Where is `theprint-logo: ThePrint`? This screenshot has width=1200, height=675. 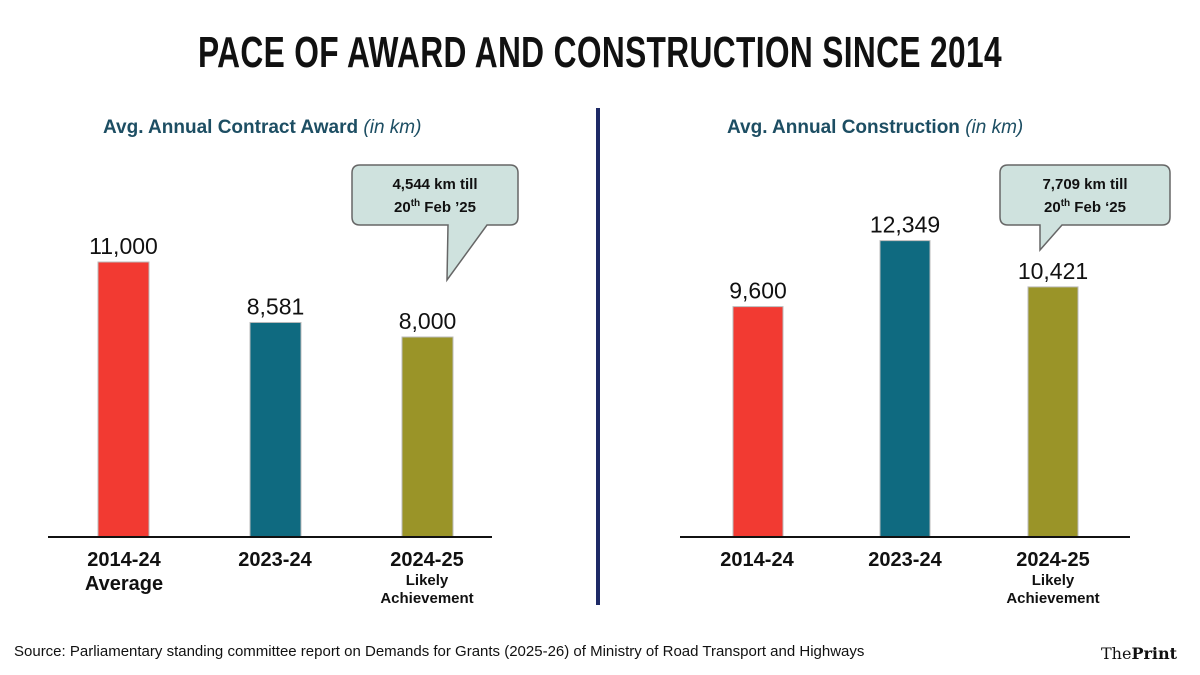 theprint-logo: ThePrint is located at coordinates (1139, 653).